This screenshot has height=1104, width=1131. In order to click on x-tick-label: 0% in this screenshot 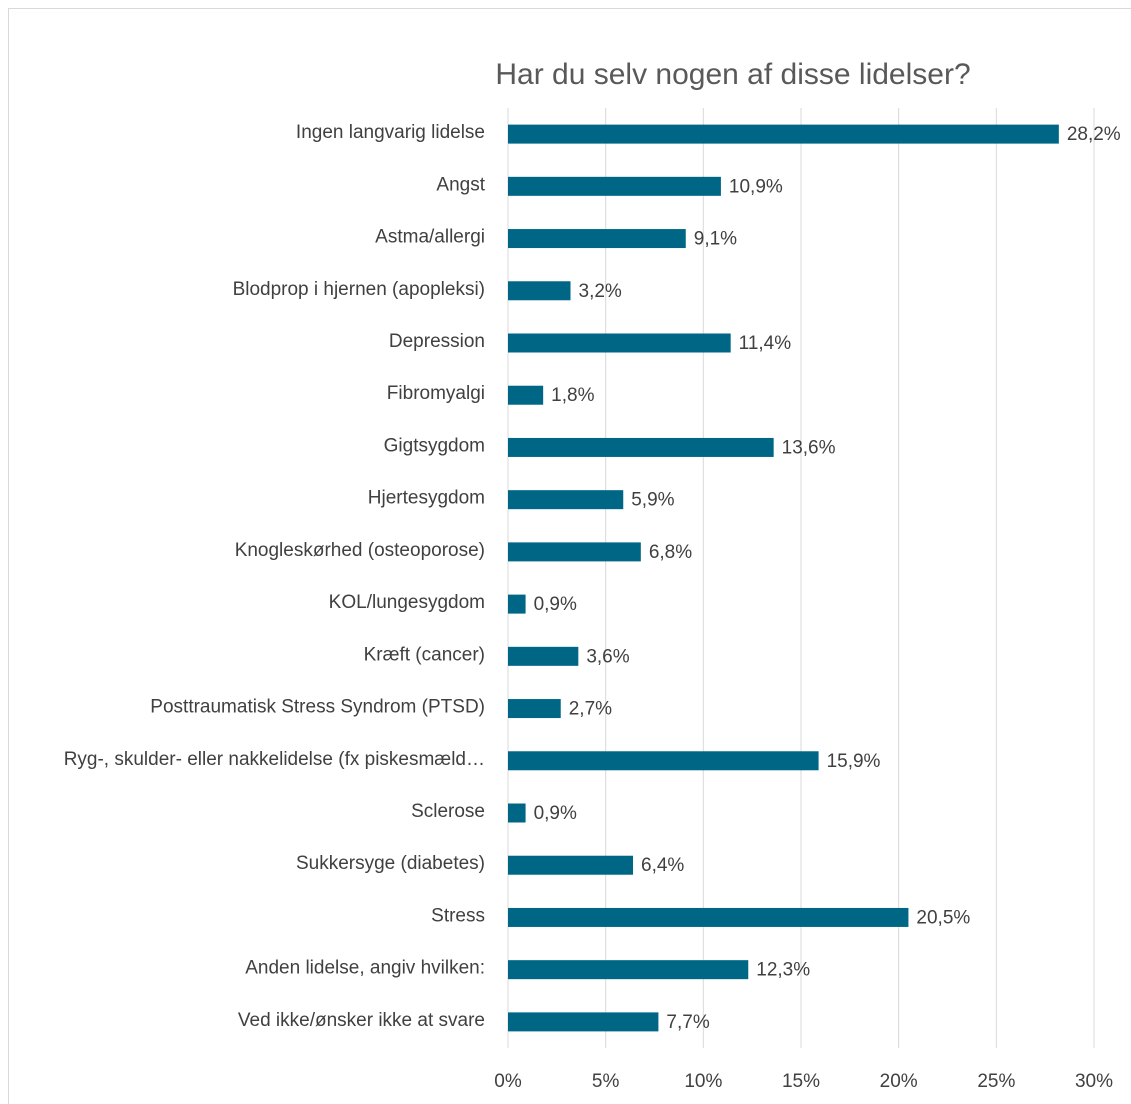, I will do `click(508, 1081)`.